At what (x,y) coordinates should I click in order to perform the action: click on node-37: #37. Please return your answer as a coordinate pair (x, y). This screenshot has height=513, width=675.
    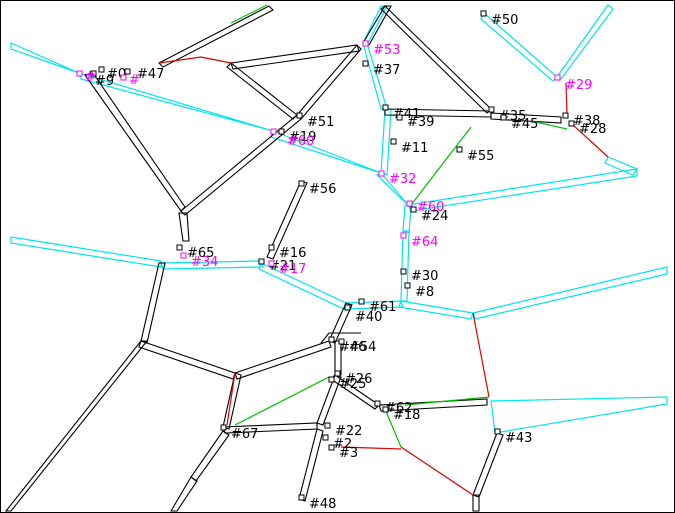
    Looking at the image, I should click on (381, 69).